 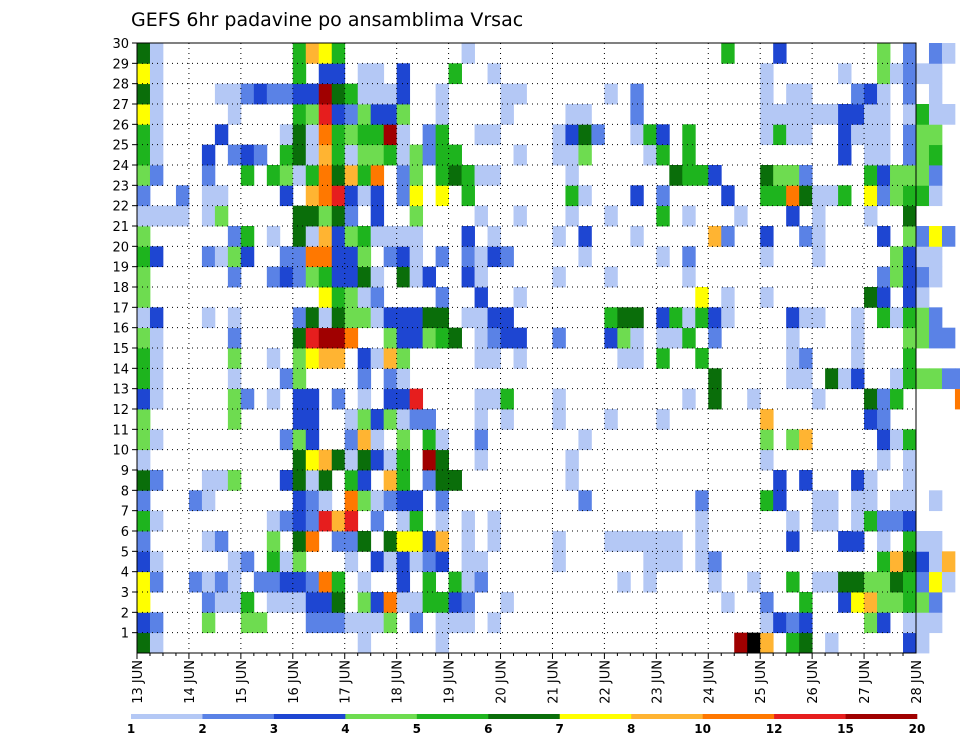 What do you see at coordinates (120, 247) in the screenshot?
I see `y-tick-label: 20` at bounding box center [120, 247].